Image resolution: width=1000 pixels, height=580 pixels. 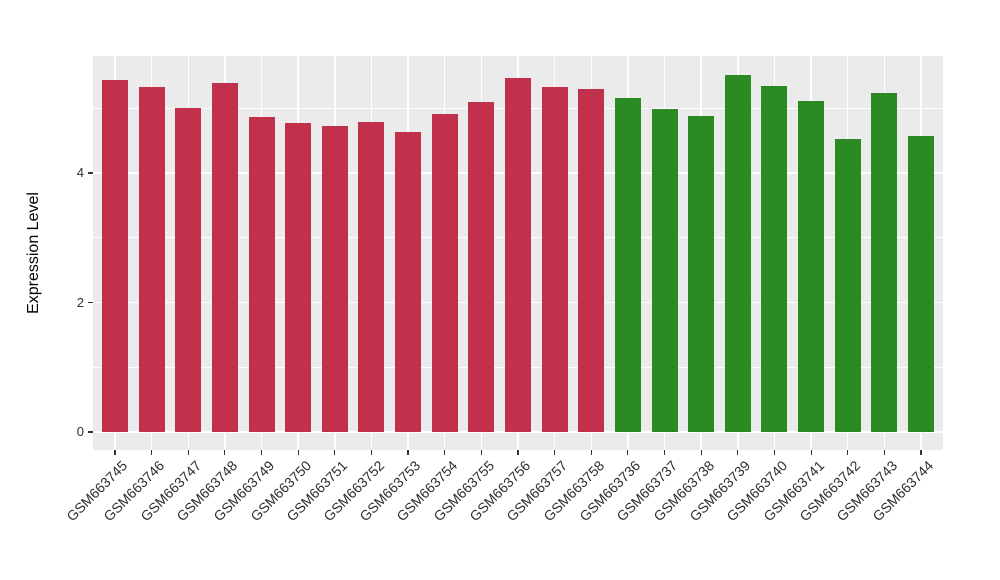 I want to click on x-tick-mark-GSM663742, so click(x=848, y=452).